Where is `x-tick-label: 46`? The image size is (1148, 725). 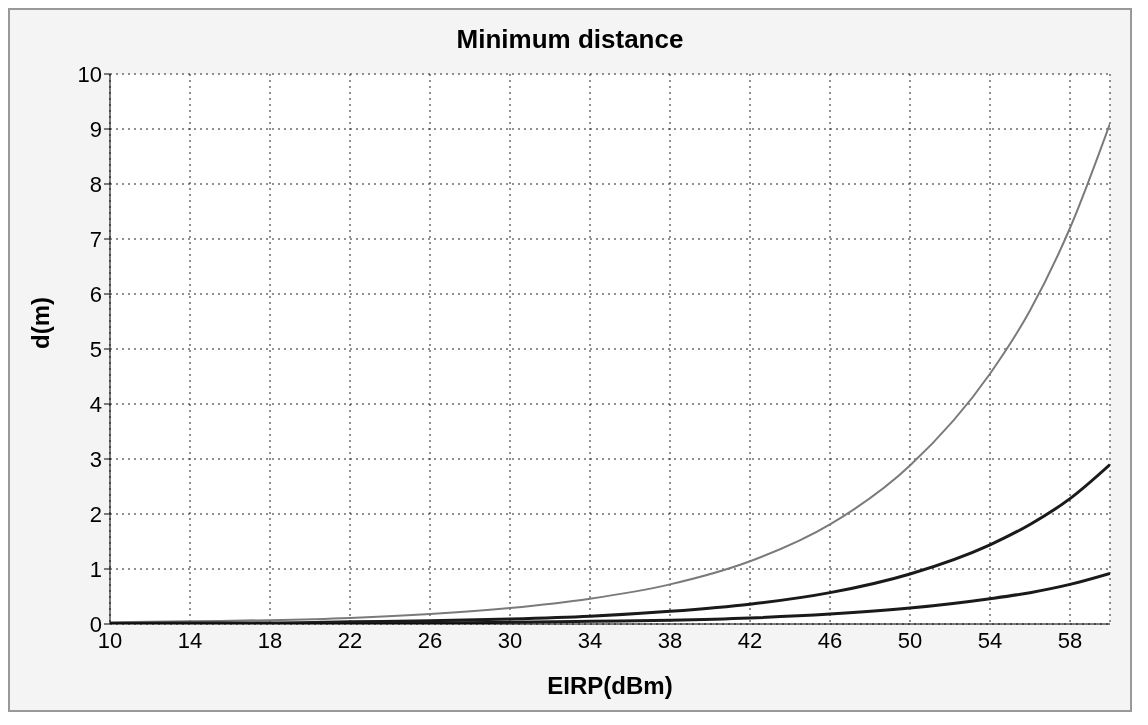 x-tick-label: 46 is located at coordinates (830, 640).